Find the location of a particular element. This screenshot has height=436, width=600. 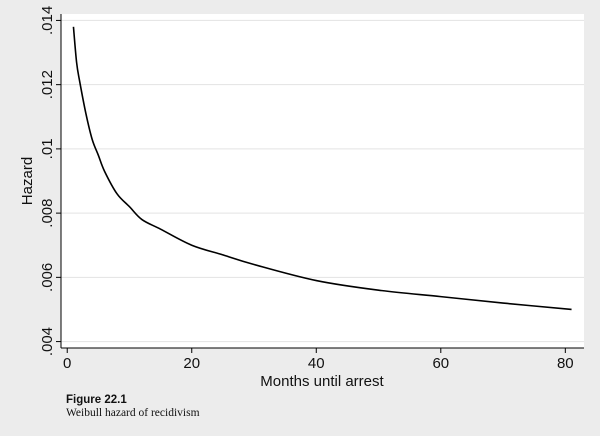

x-axis-ticks: 0 20 40 60 80 is located at coordinates (318, 360).